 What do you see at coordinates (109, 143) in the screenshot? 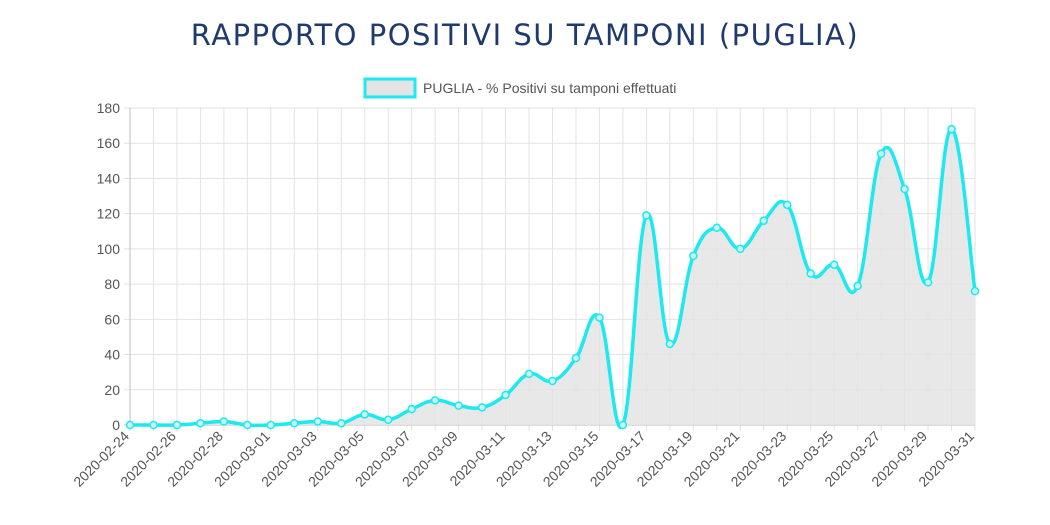
I see `y-tick-label: 160` at bounding box center [109, 143].